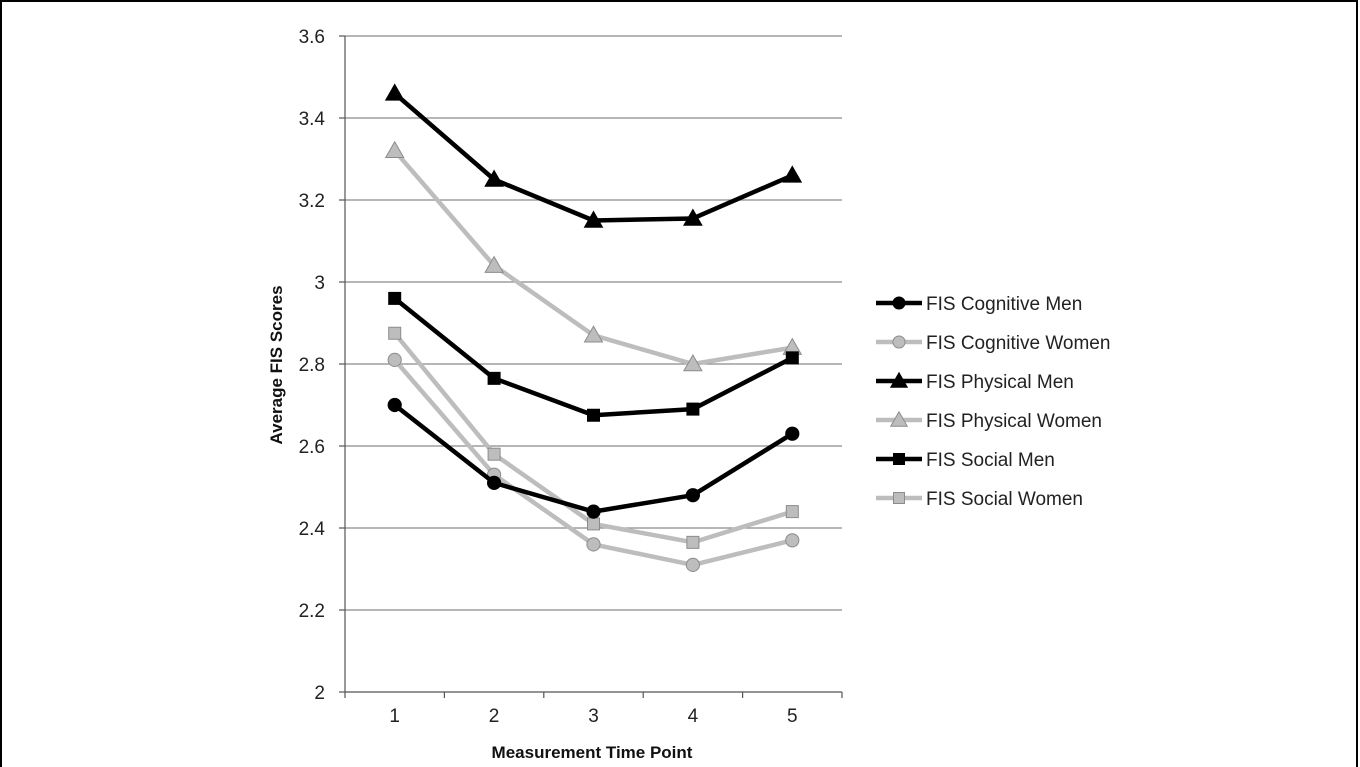  Describe the element at coordinates (319, 283) in the screenshot. I see `y-tick-label: 3` at that location.